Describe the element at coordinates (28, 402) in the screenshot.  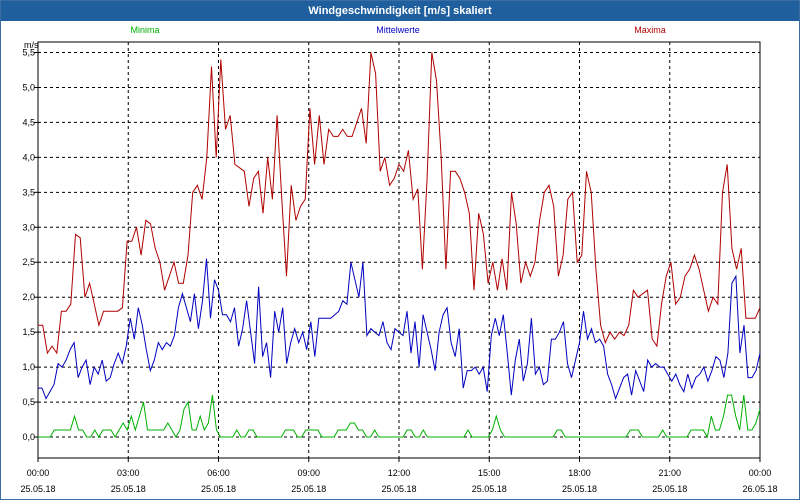
I see `y-tick-label: 0,5` at that location.